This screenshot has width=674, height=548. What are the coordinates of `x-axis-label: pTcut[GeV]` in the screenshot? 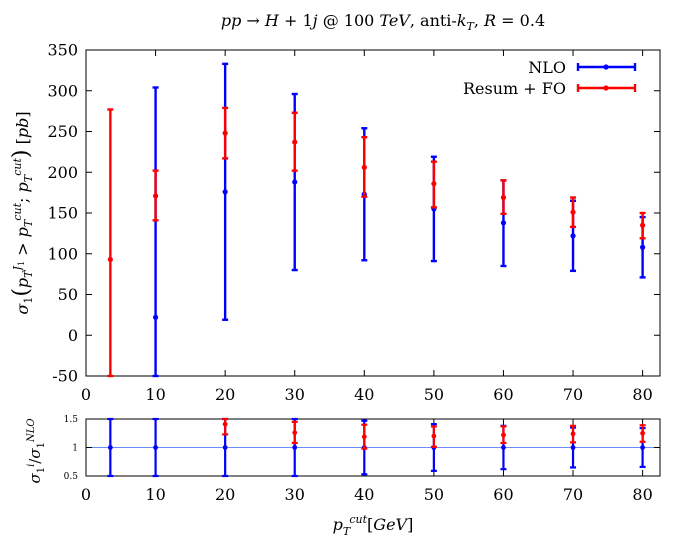 It's located at (373, 525).